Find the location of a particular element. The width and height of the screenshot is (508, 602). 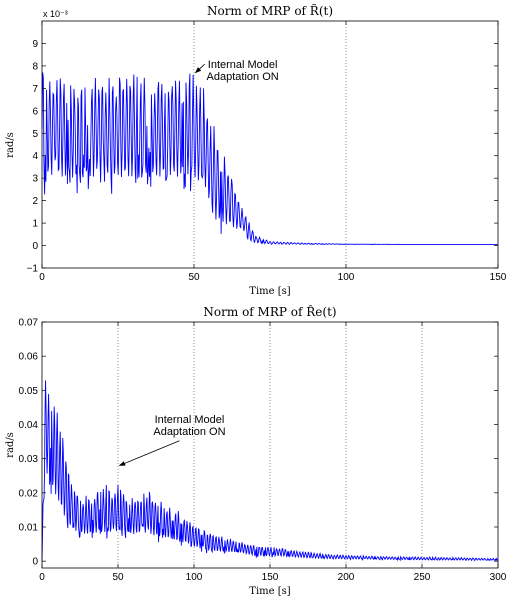

chart-top-xlabel: Time [s] is located at coordinates (269, 291).